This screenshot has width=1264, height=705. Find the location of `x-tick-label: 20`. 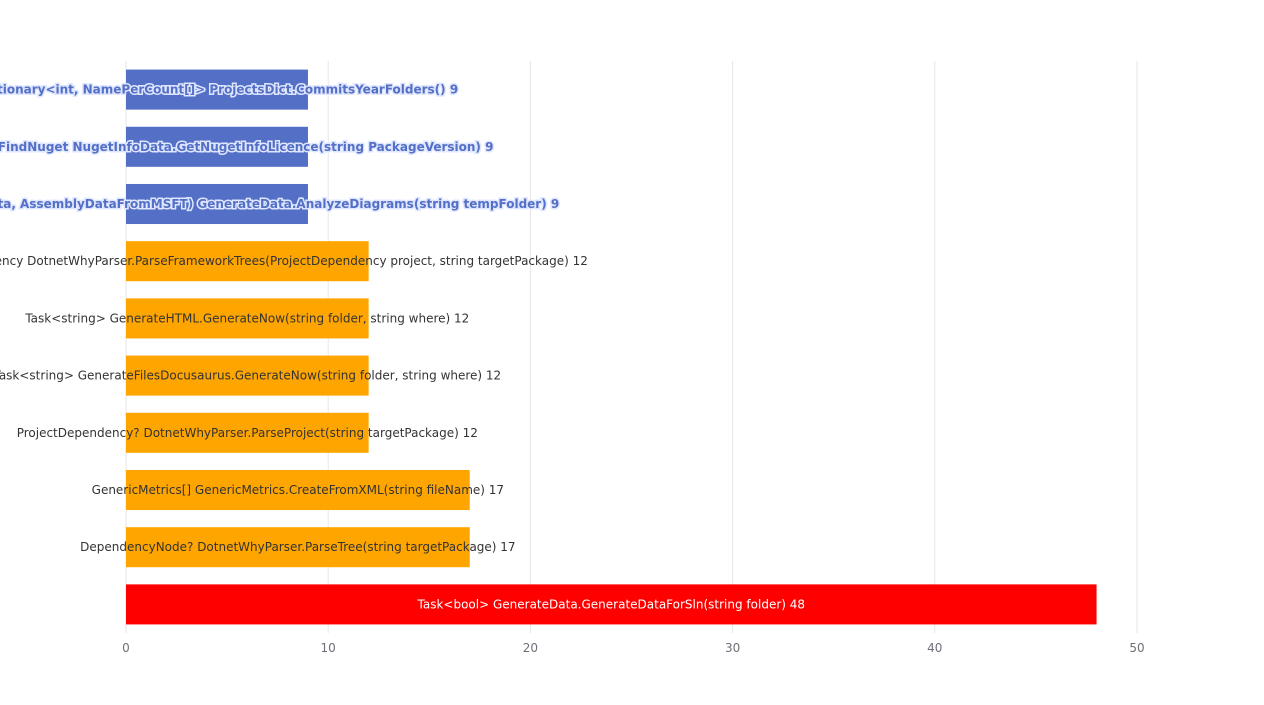

x-tick-label: 20 is located at coordinates (530, 648).